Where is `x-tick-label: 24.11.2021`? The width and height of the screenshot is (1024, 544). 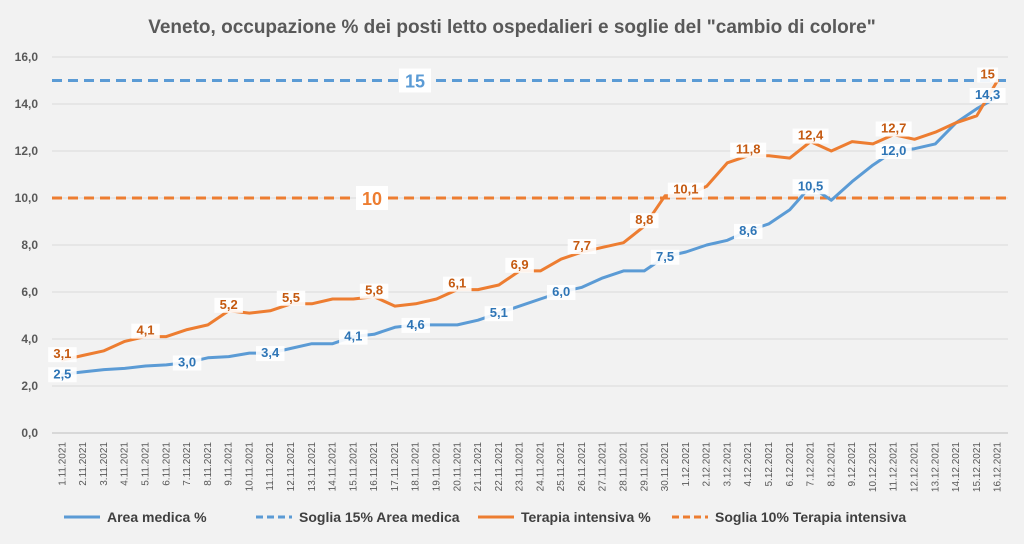
x-tick-label: 24.11.2021 is located at coordinates (540, 467).